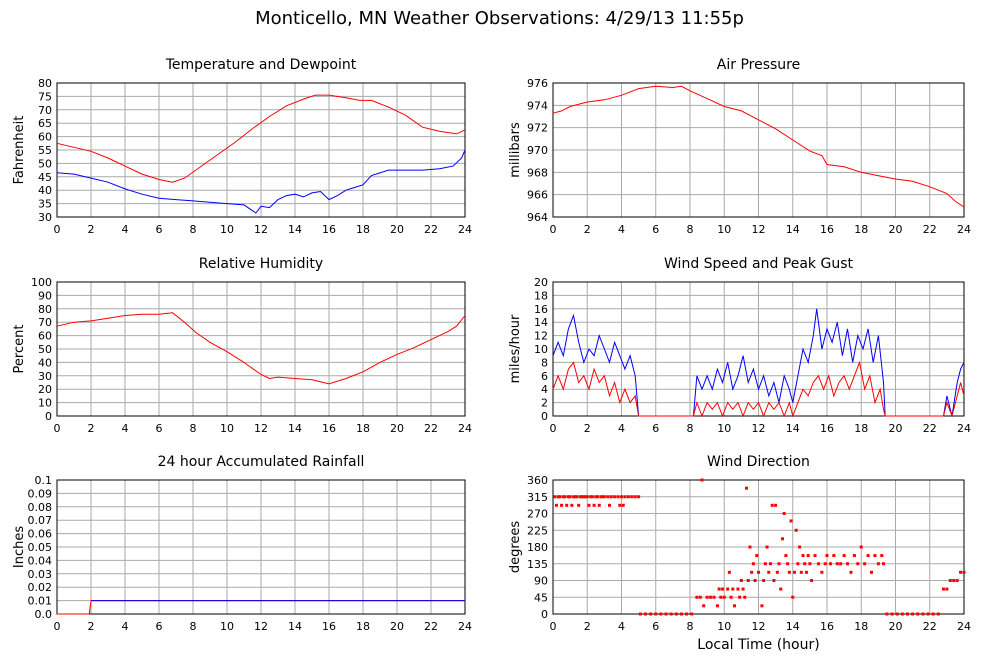  I want to click on temp-xtick-label: 4, so click(125, 229).